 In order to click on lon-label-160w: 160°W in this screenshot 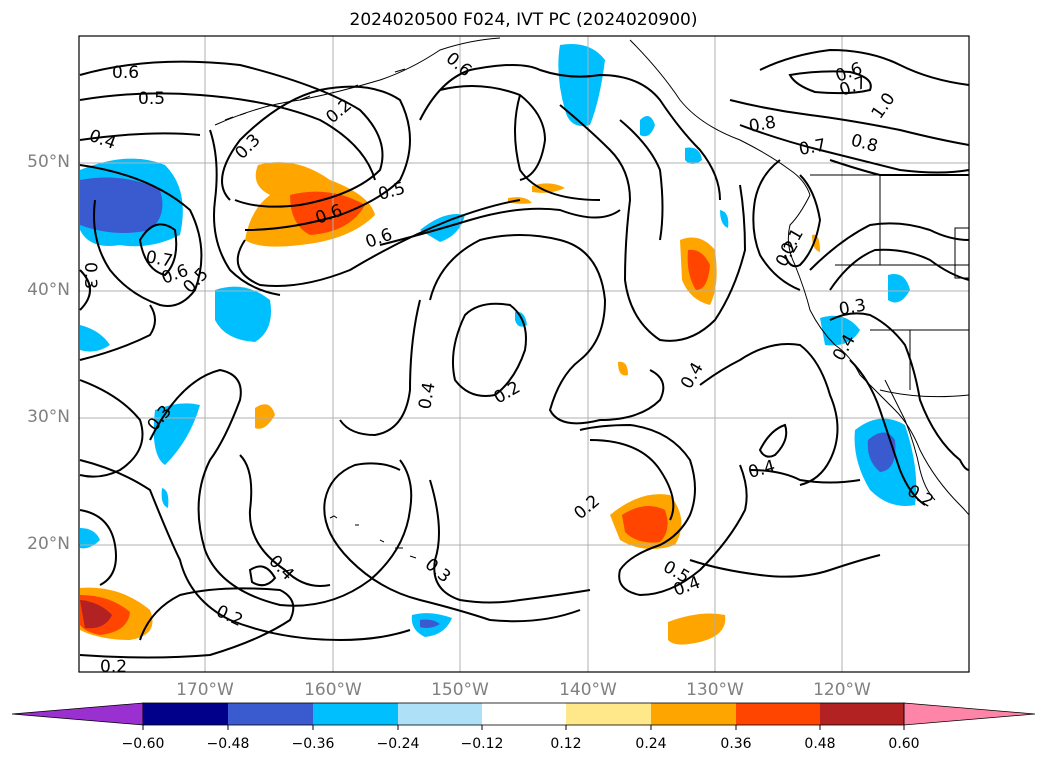, I will do `click(333, 690)`.